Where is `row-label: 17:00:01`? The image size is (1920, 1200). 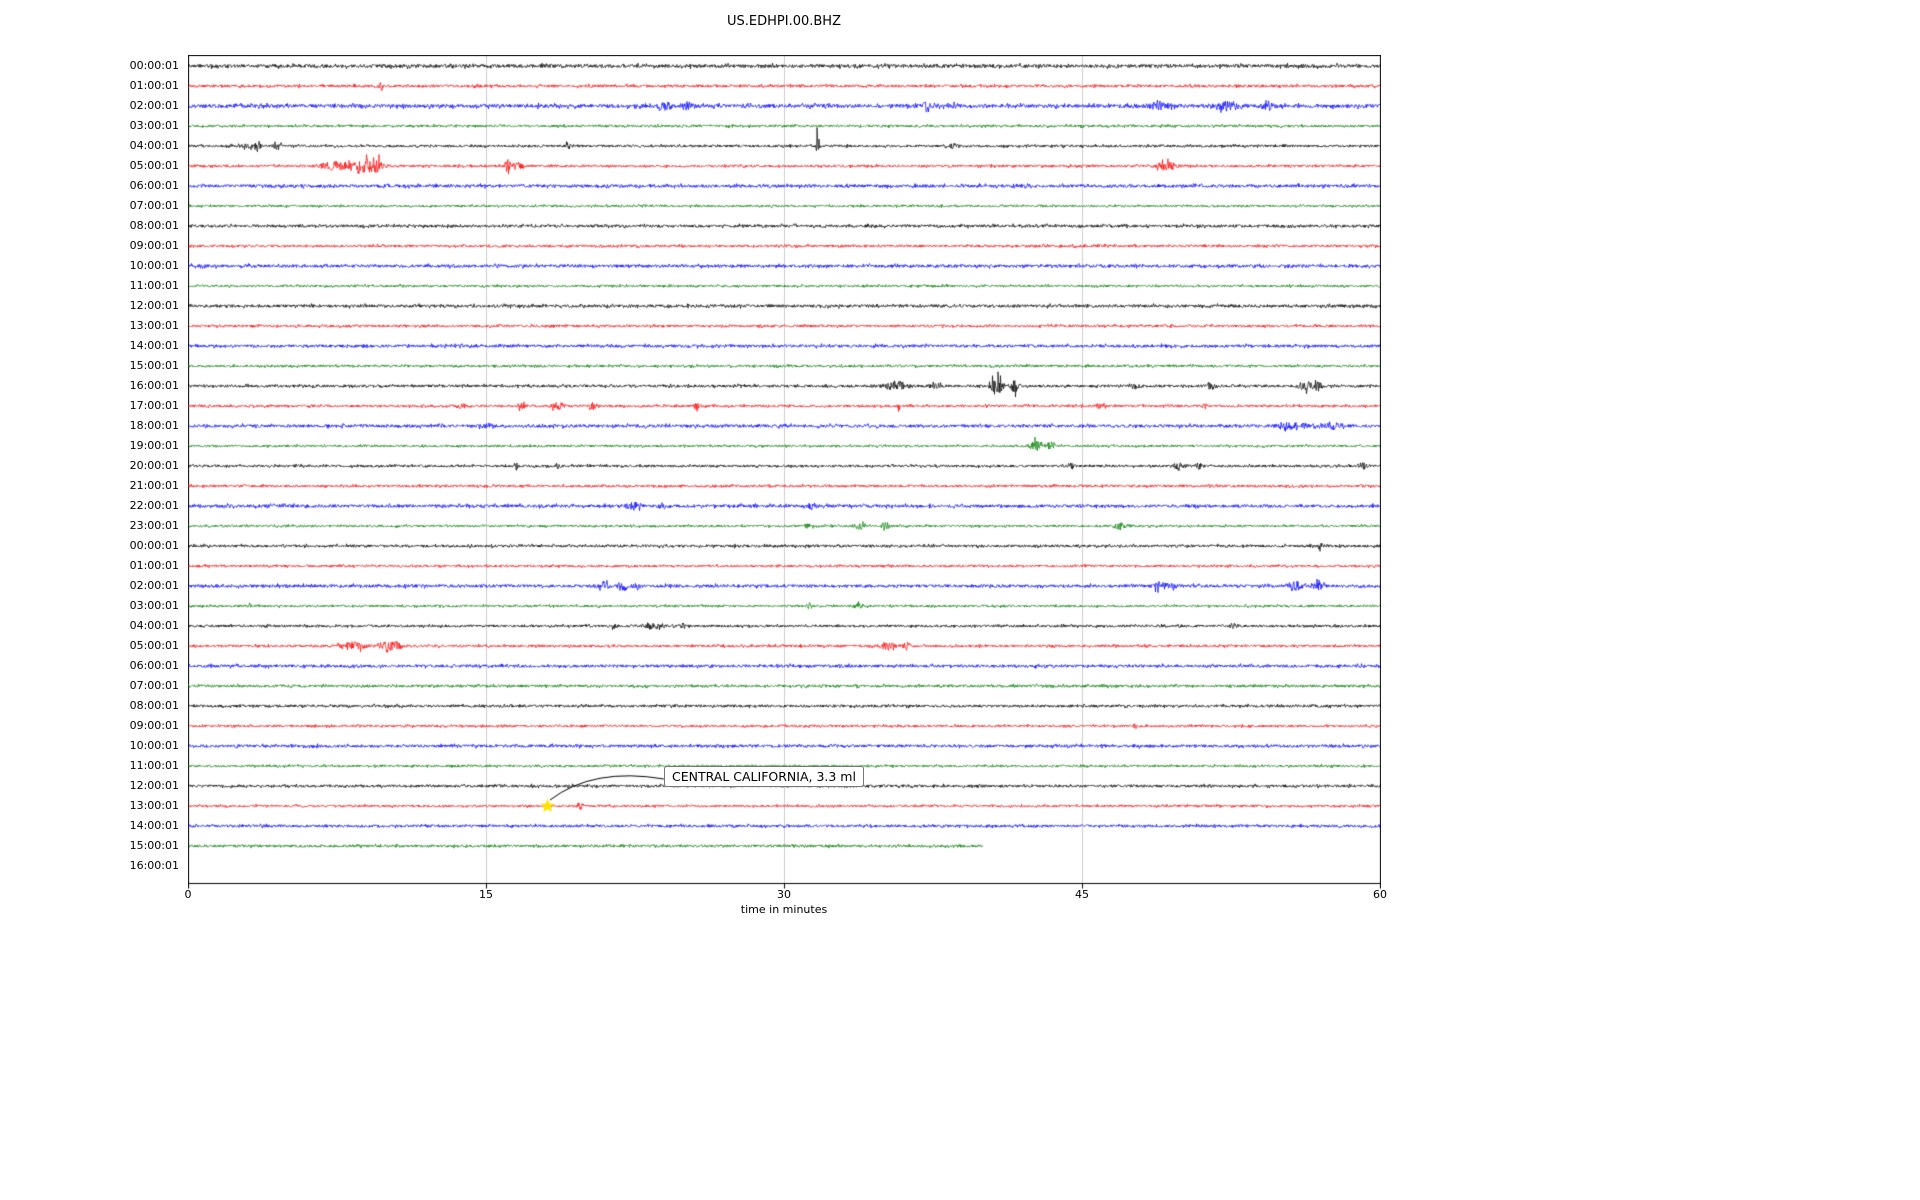
row-label: 17:00:01 is located at coordinates (154, 405).